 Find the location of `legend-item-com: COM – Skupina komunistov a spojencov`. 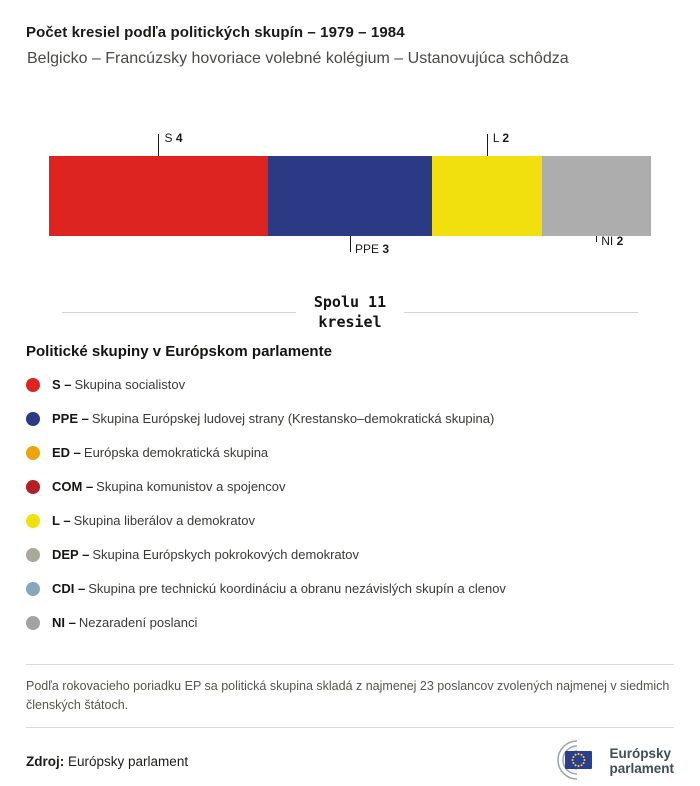

legend-item-com: COM – Skupina komunistov a spojencov is located at coordinates (350, 487).